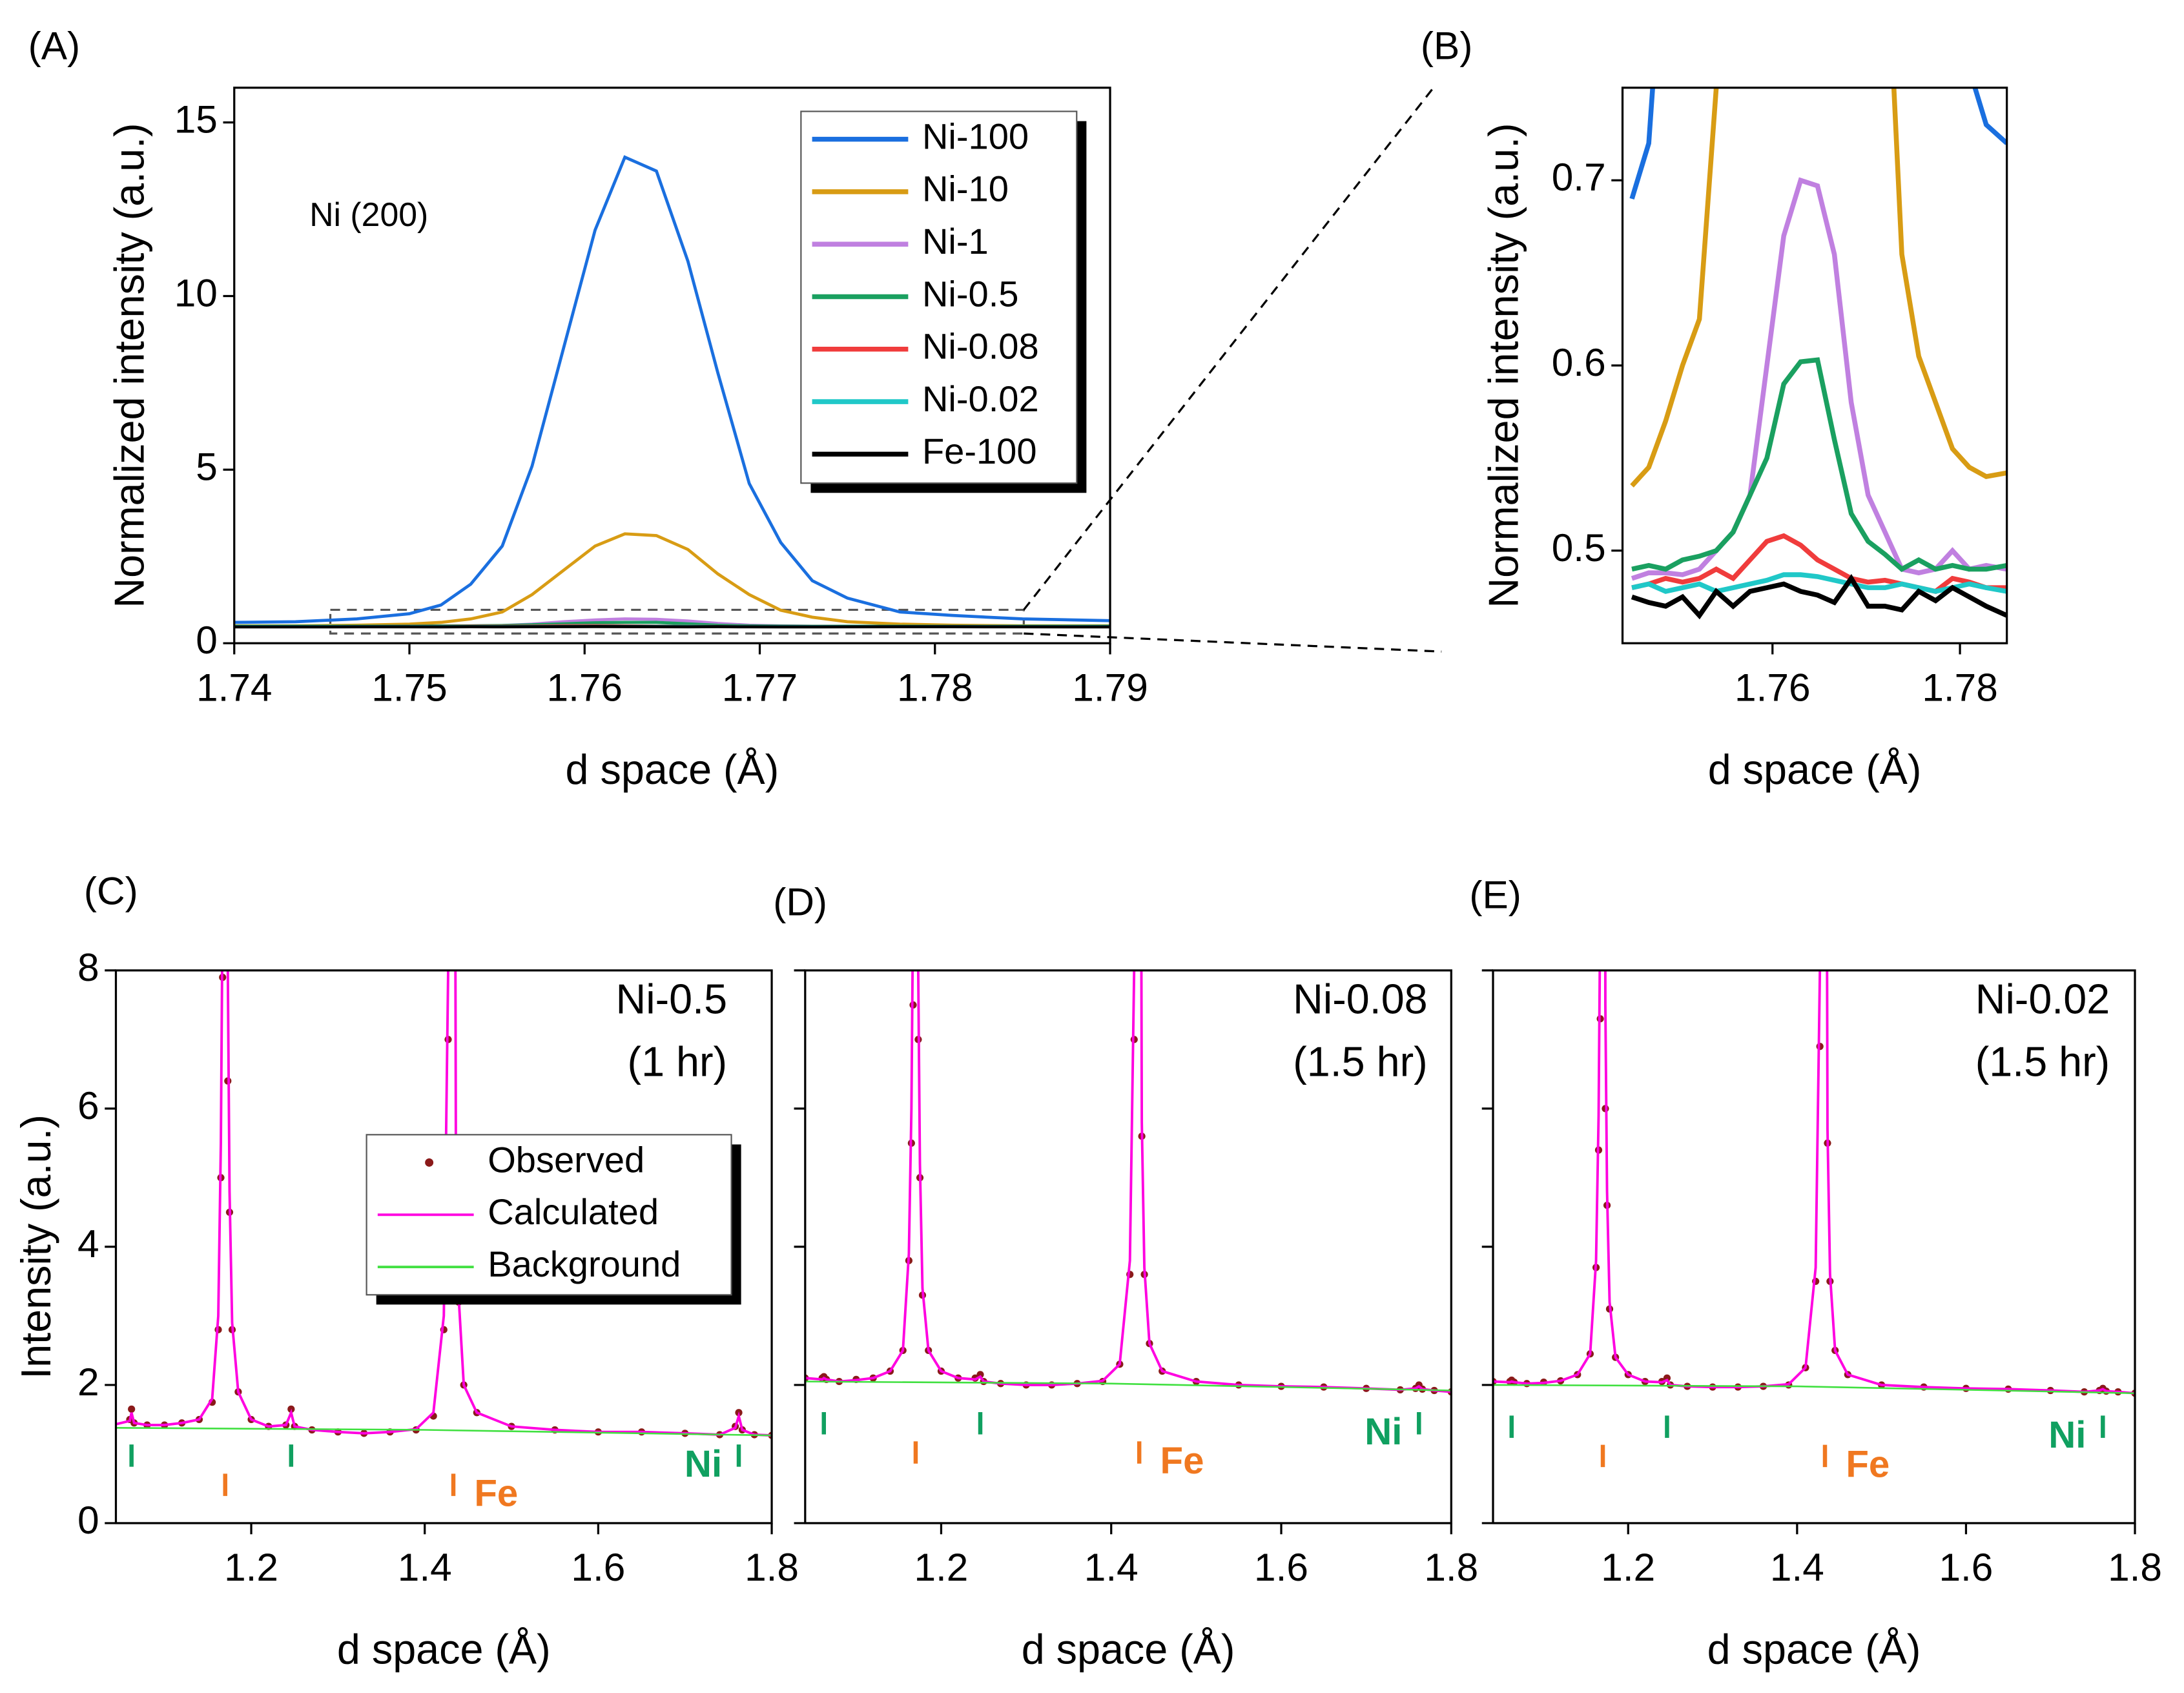 This screenshot has height=1693, width=2184. I want to click on x-tick-label: 1.74, so click(234, 687).